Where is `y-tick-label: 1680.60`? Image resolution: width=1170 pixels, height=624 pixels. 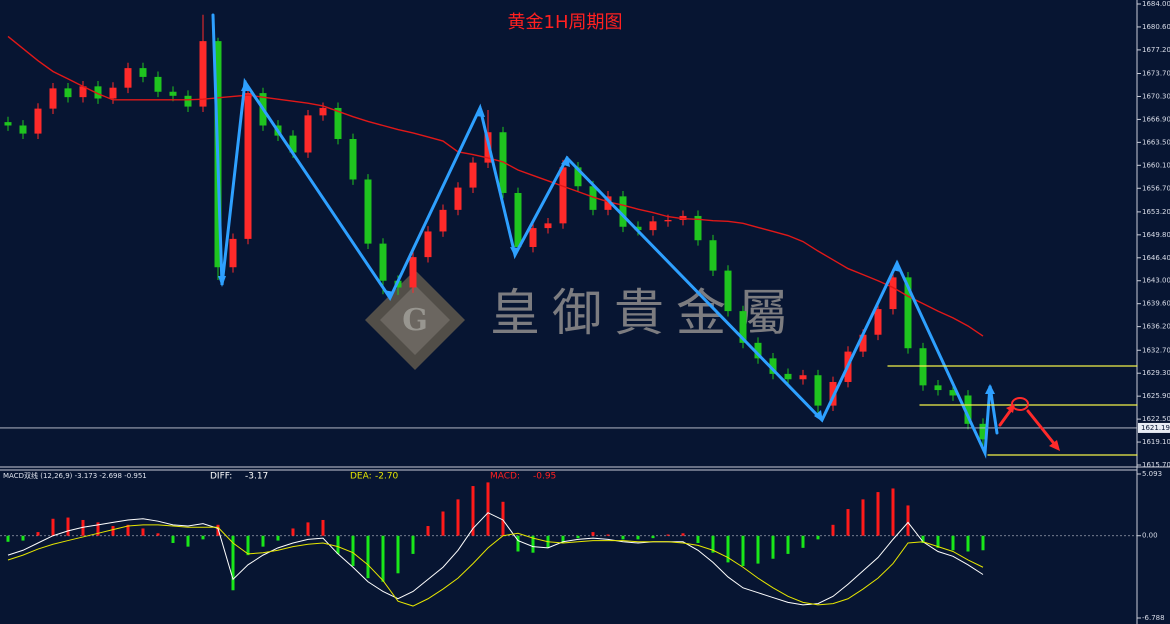 y-tick-label: 1680.60 is located at coordinates (1156, 27).